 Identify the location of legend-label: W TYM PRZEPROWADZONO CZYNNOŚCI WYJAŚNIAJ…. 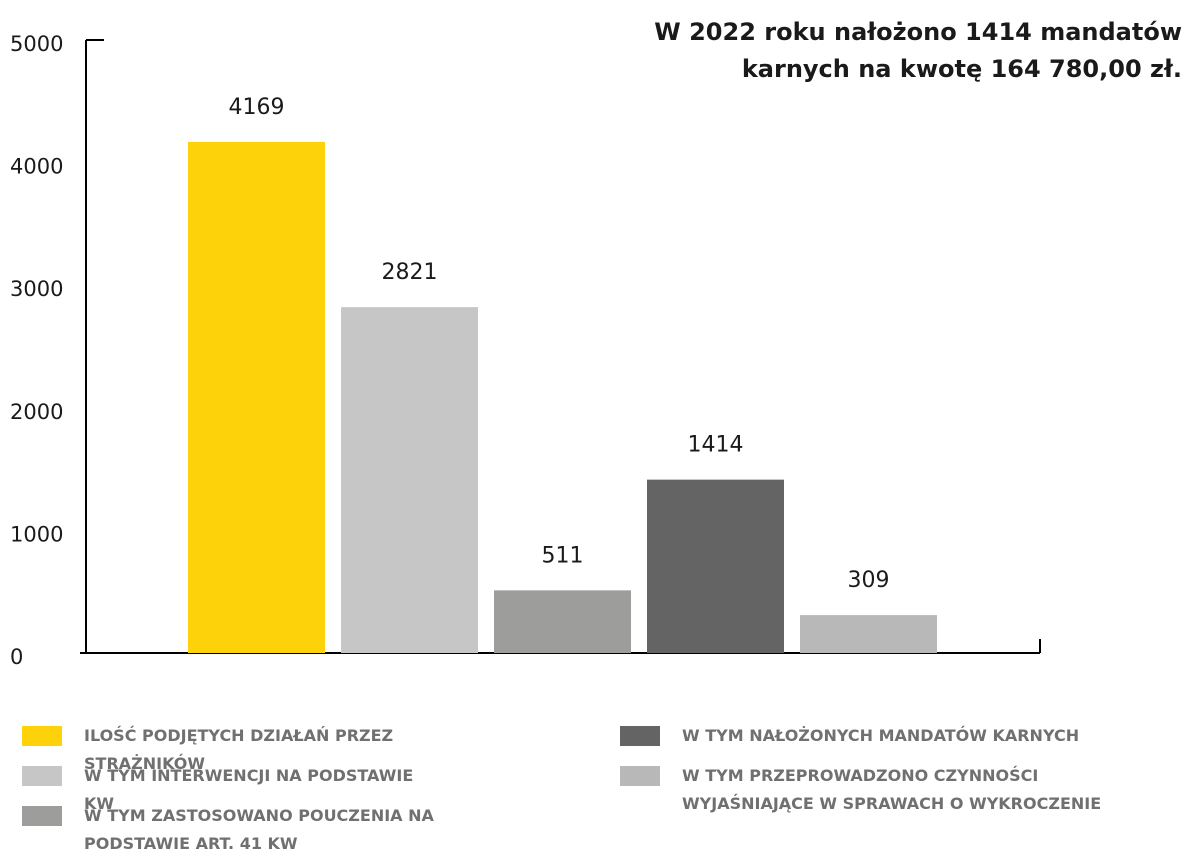
(892, 789).